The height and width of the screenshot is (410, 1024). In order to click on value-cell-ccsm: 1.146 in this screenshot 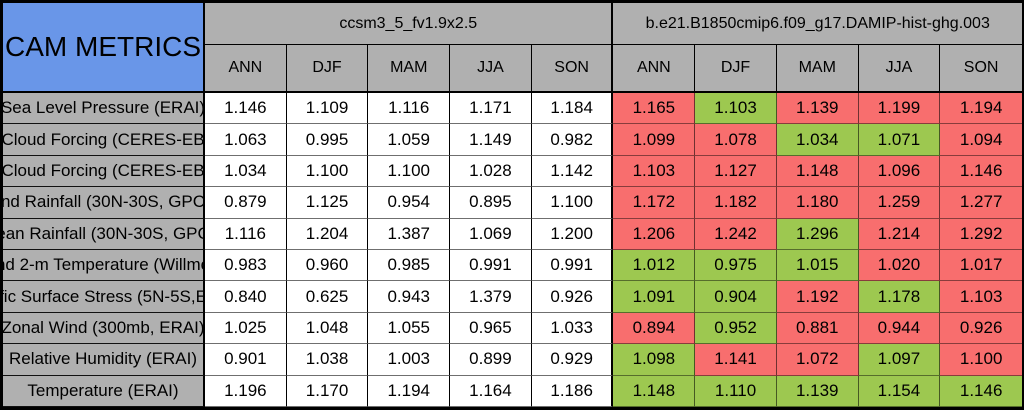, I will do `click(246, 109)`.